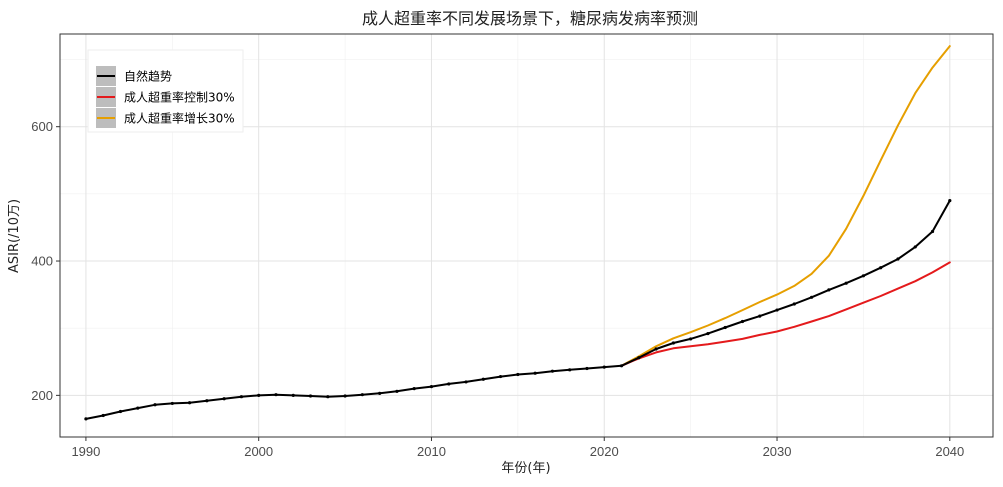 The width and height of the screenshot is (1003, 487). Describe the element at coordinates (85, 451) in the screenshot. I see `x-tick-label: 1990` at that location.